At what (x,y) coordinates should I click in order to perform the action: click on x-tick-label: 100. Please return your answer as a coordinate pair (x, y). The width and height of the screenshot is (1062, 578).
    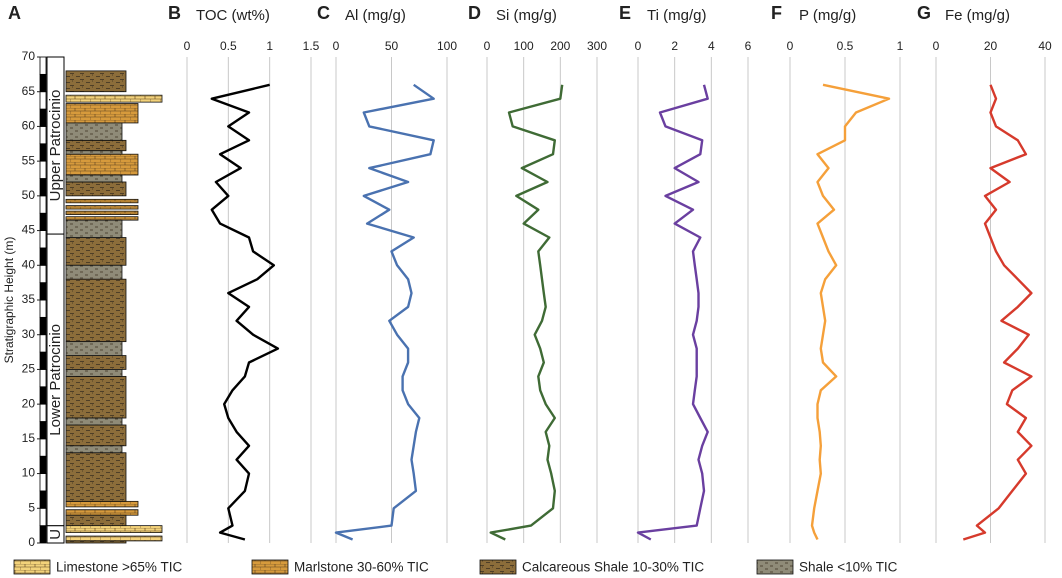
    Looking at the image, I should click on (447, 46).